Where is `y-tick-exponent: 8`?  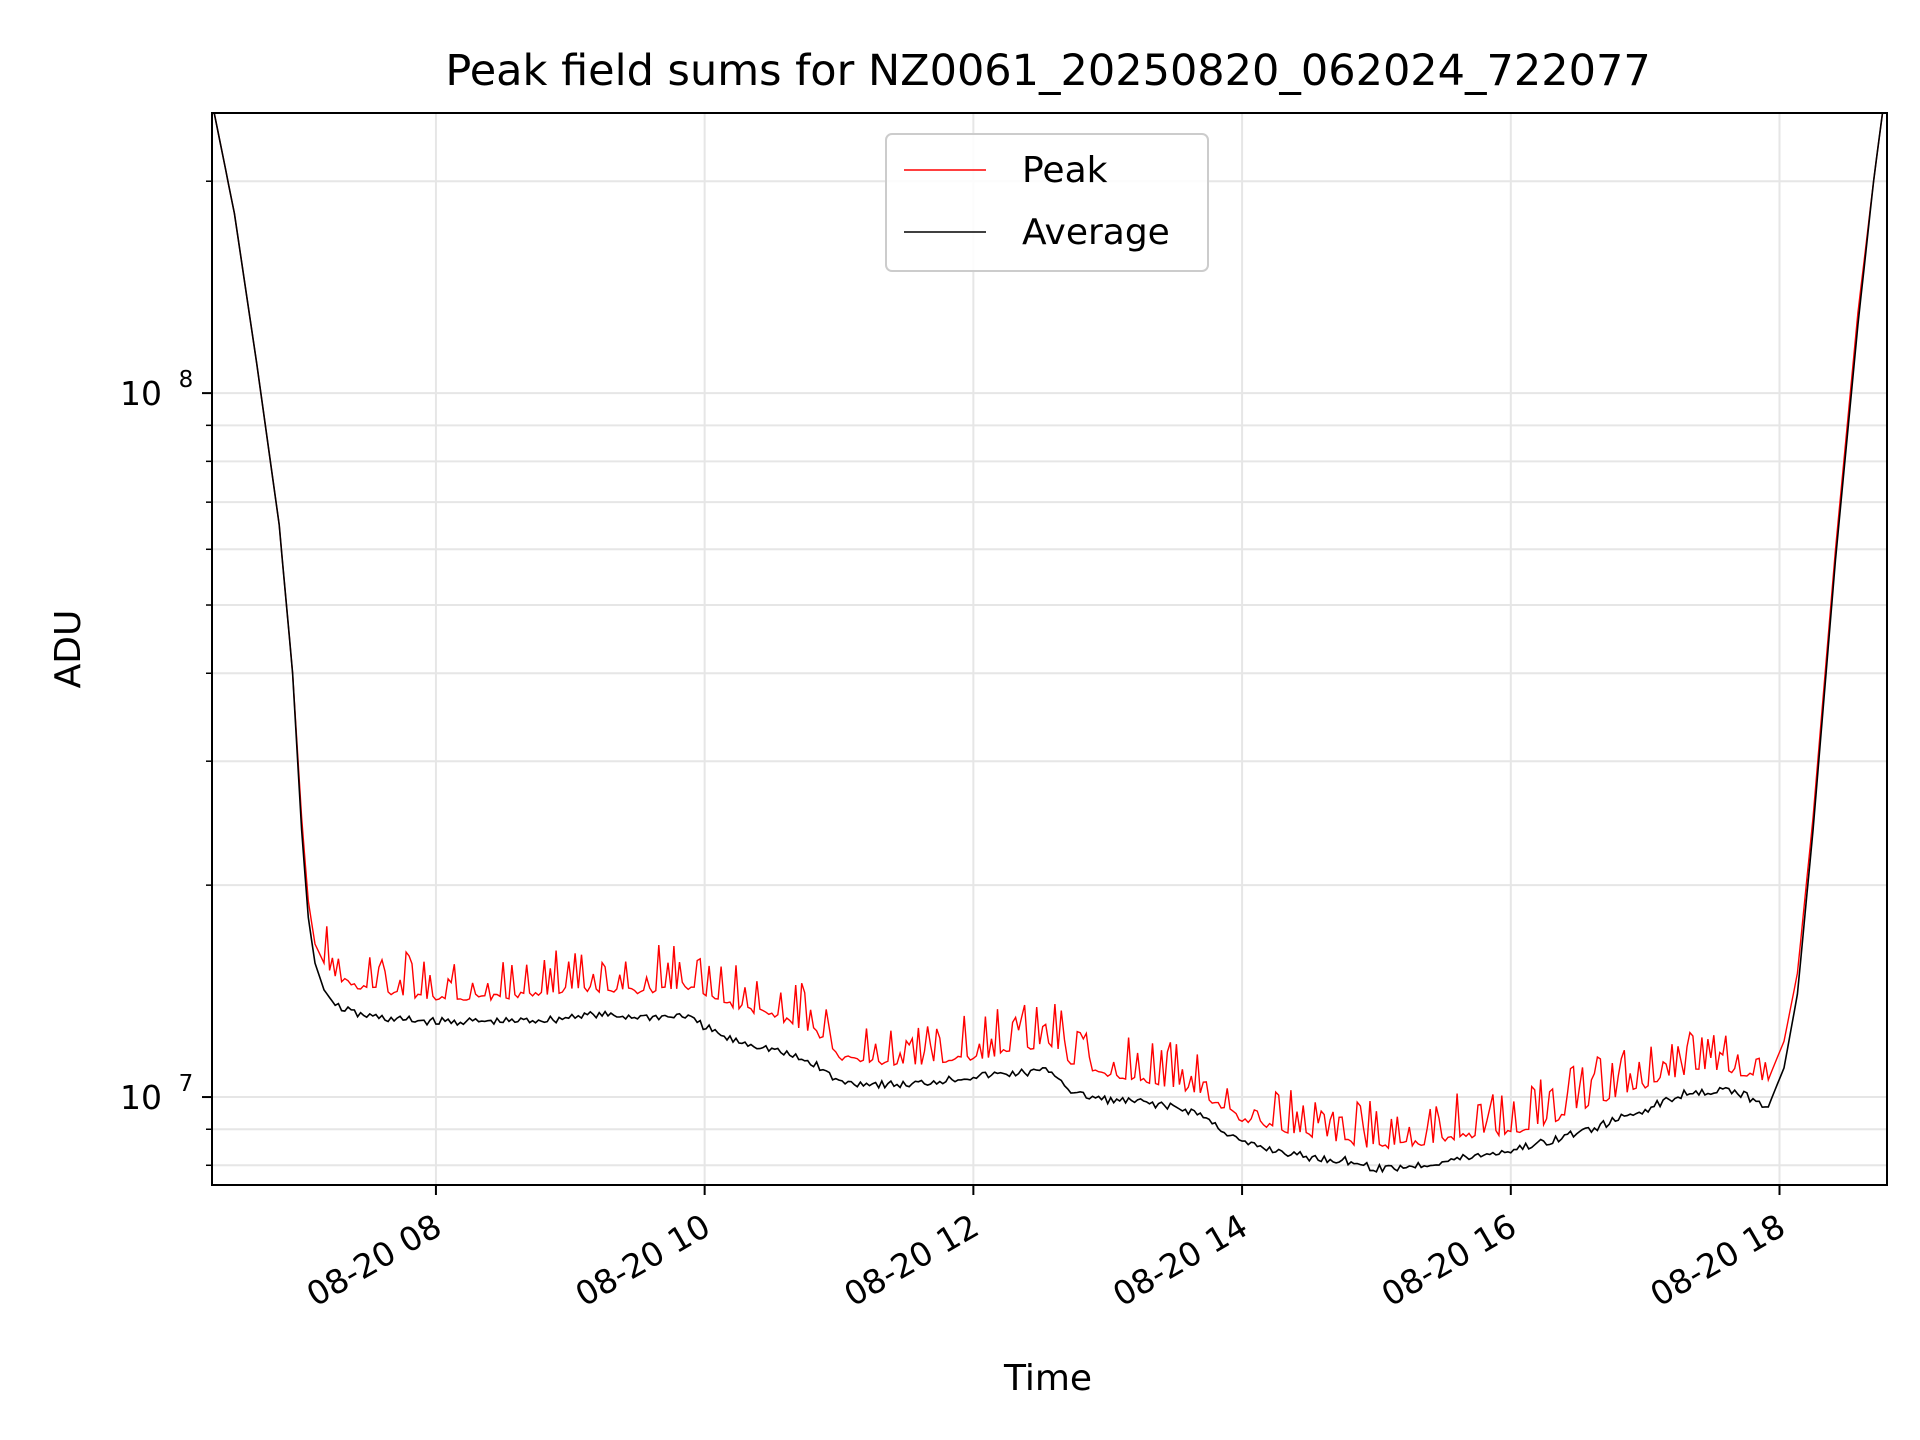 y-tick-exponent: 8 is located at coordinates (186, 380).